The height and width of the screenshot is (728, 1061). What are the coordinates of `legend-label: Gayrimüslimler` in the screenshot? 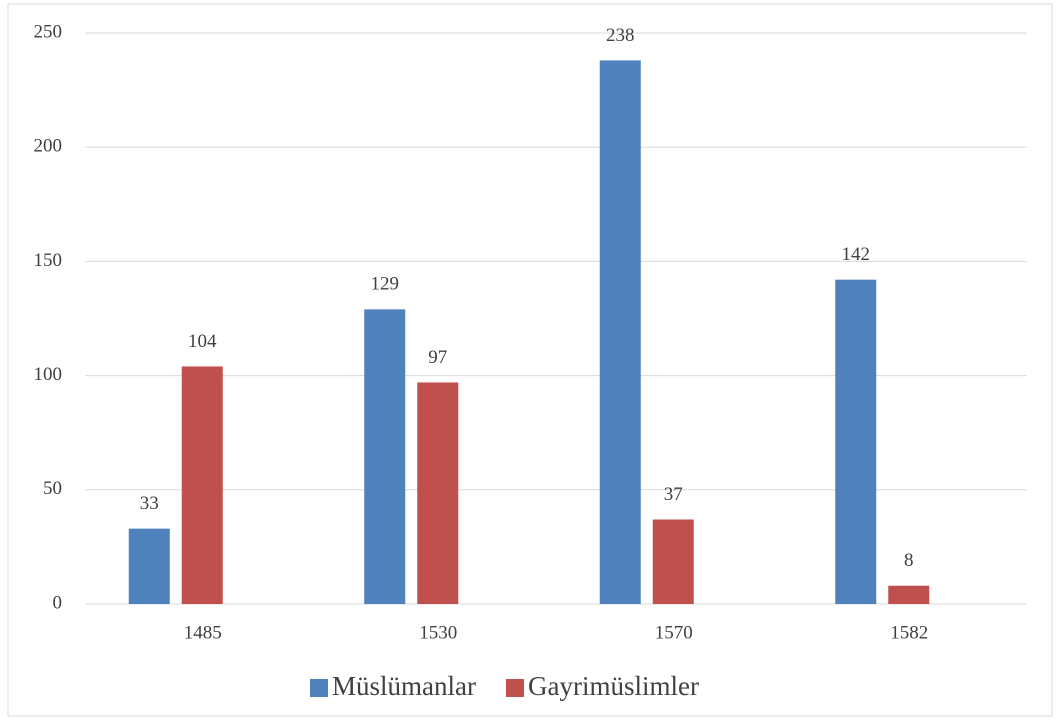 It's located at (613, 686).